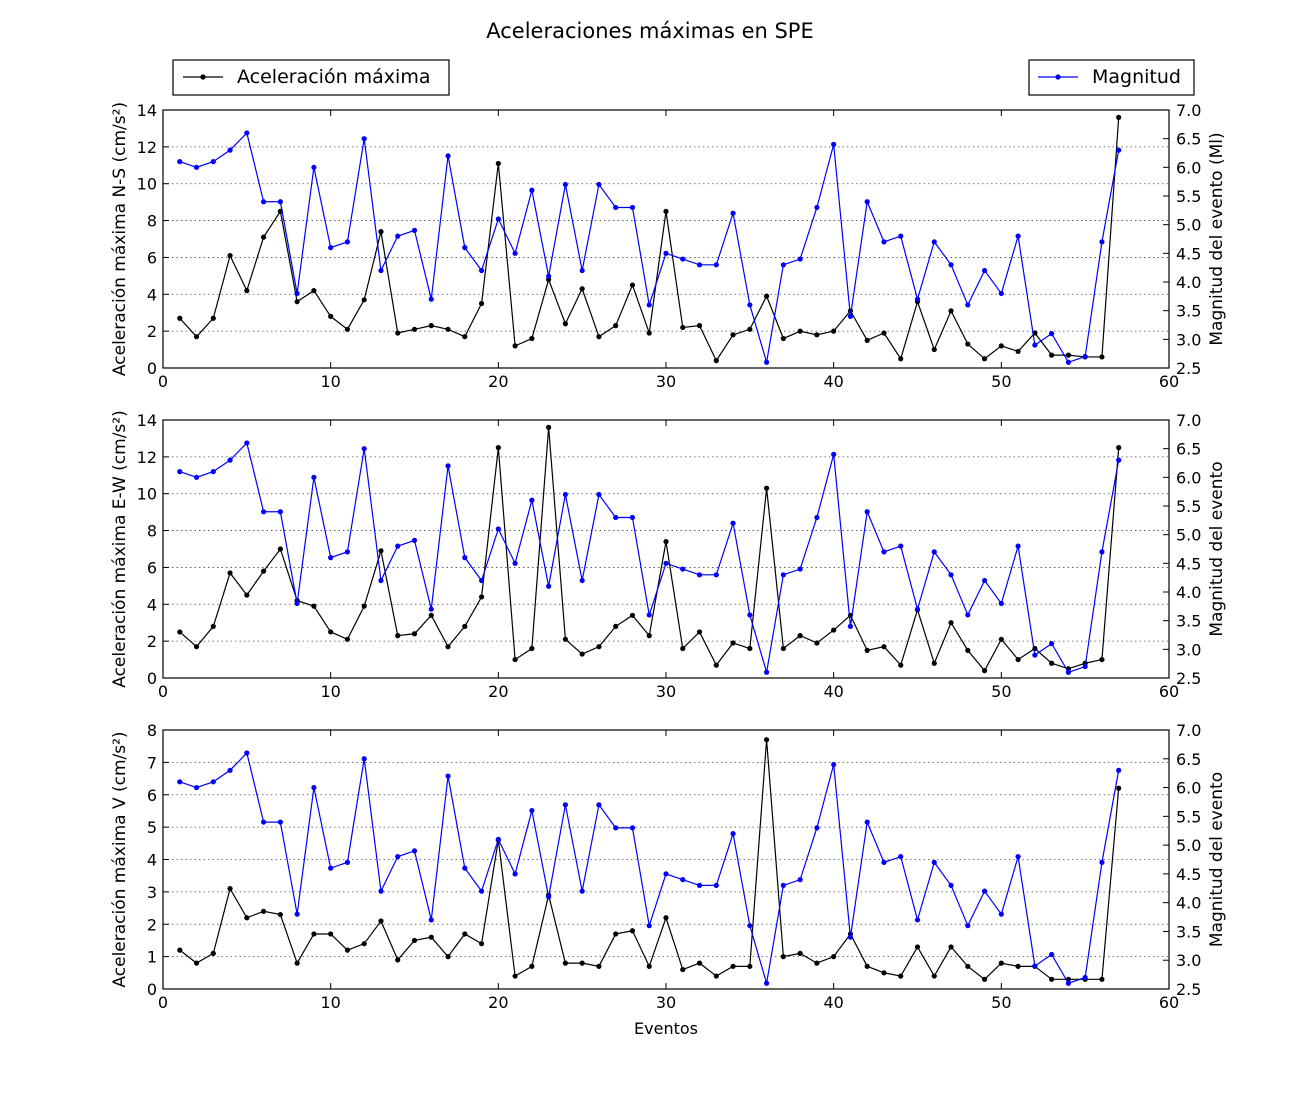 The height and width of the screenshot is (1104, 1300). Describe the element at coordinates (152, 567) in the screenshot. I see `y-tick-label-left-ew: 6` at that location.